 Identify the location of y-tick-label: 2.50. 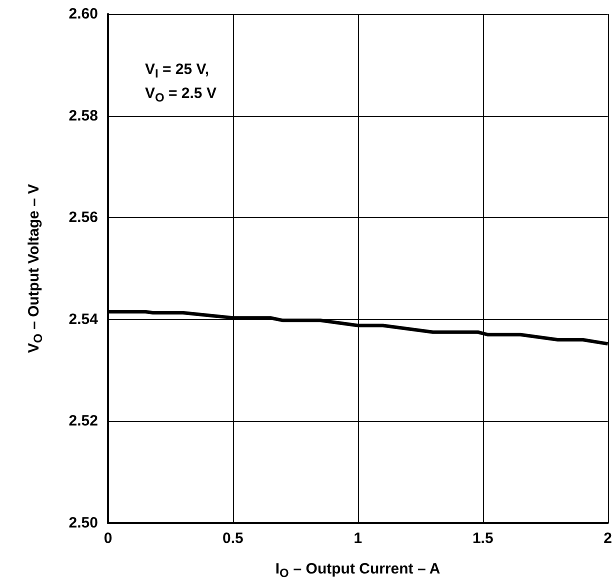
(83, 523).